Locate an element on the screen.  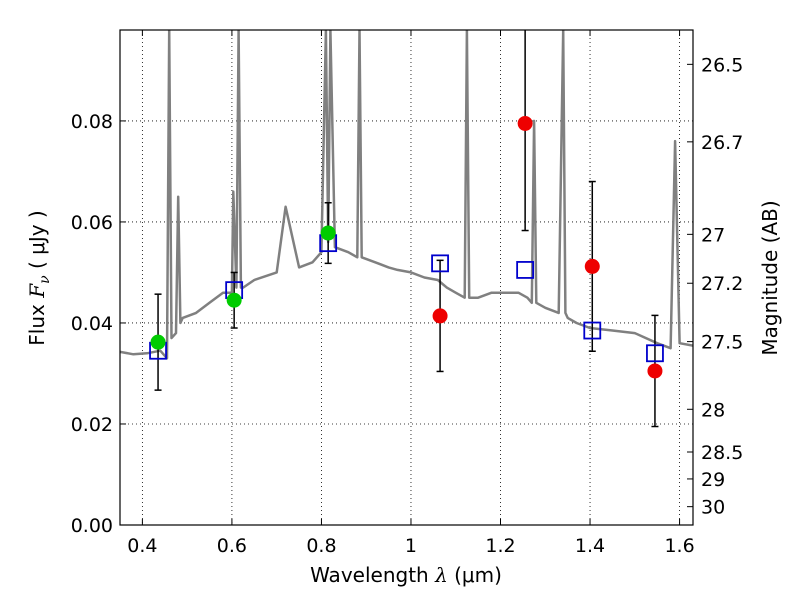
x-tick-label: 1 is located at coordinates (411, 546).